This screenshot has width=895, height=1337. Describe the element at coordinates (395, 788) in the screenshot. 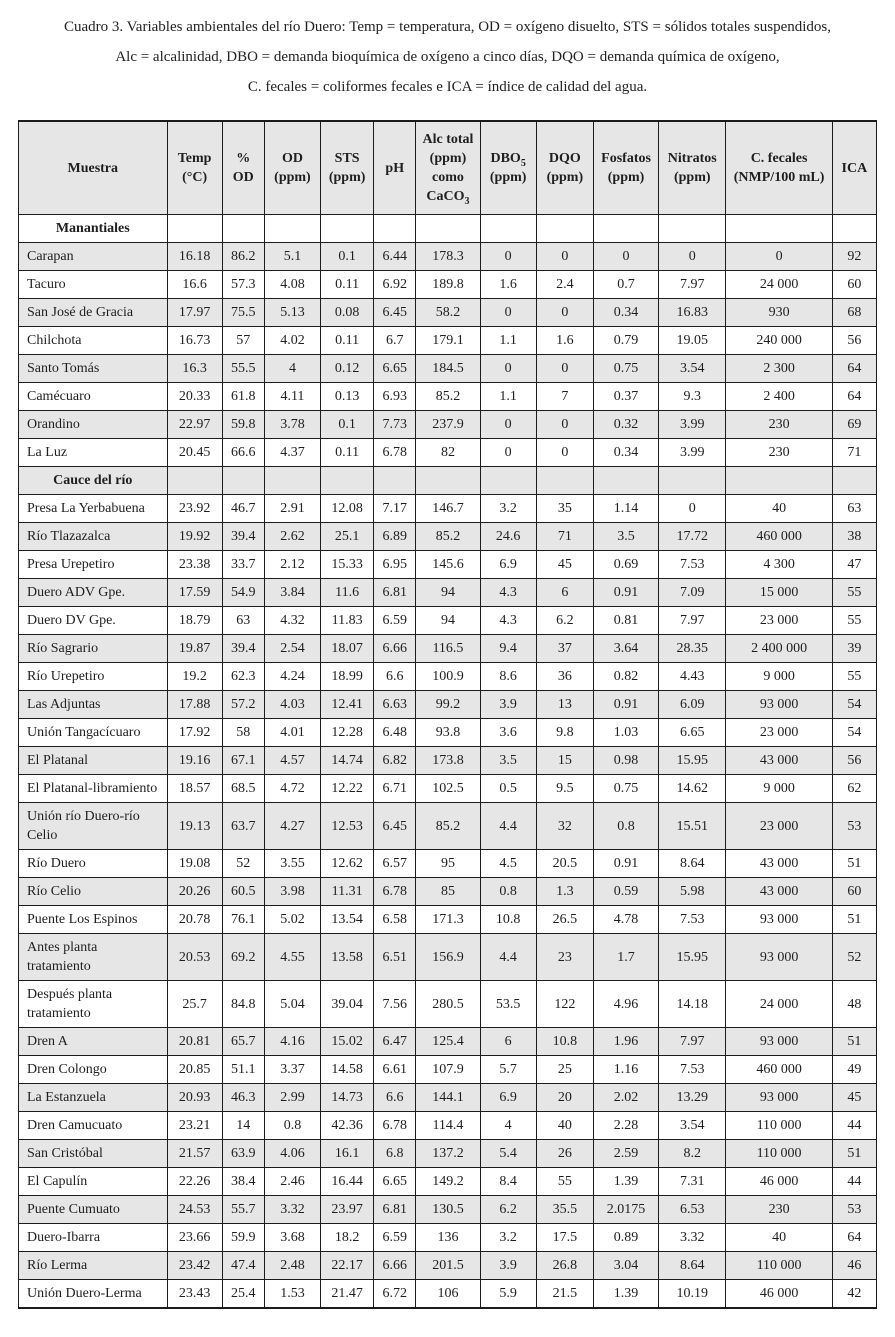

I see `cell-ph: 6.71` at that location.